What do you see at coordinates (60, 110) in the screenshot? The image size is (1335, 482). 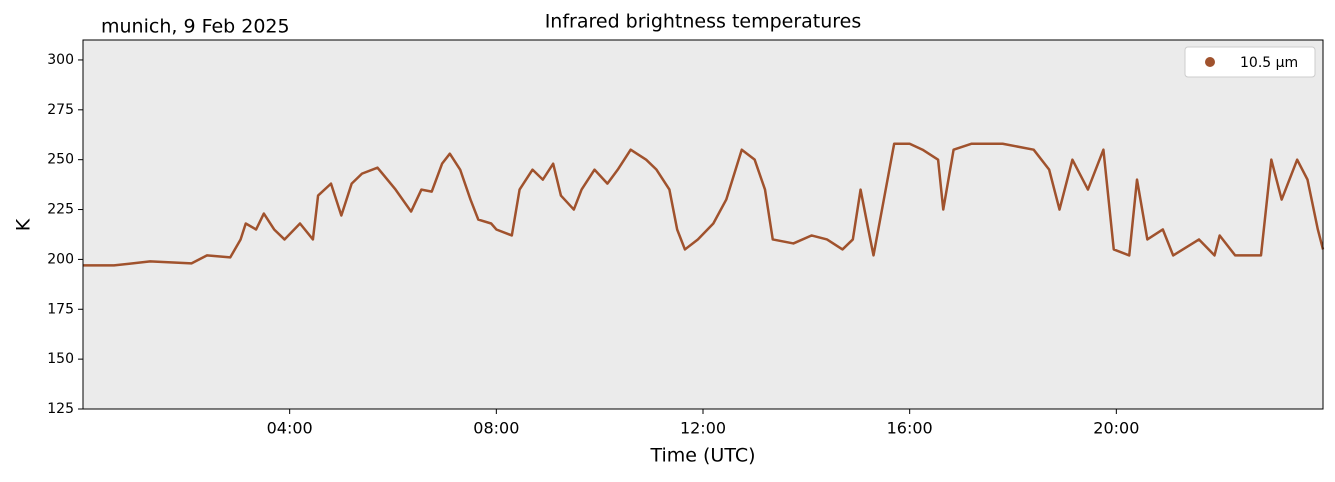 I see `y-tick-label: 275` at bounding box center [60, 110].